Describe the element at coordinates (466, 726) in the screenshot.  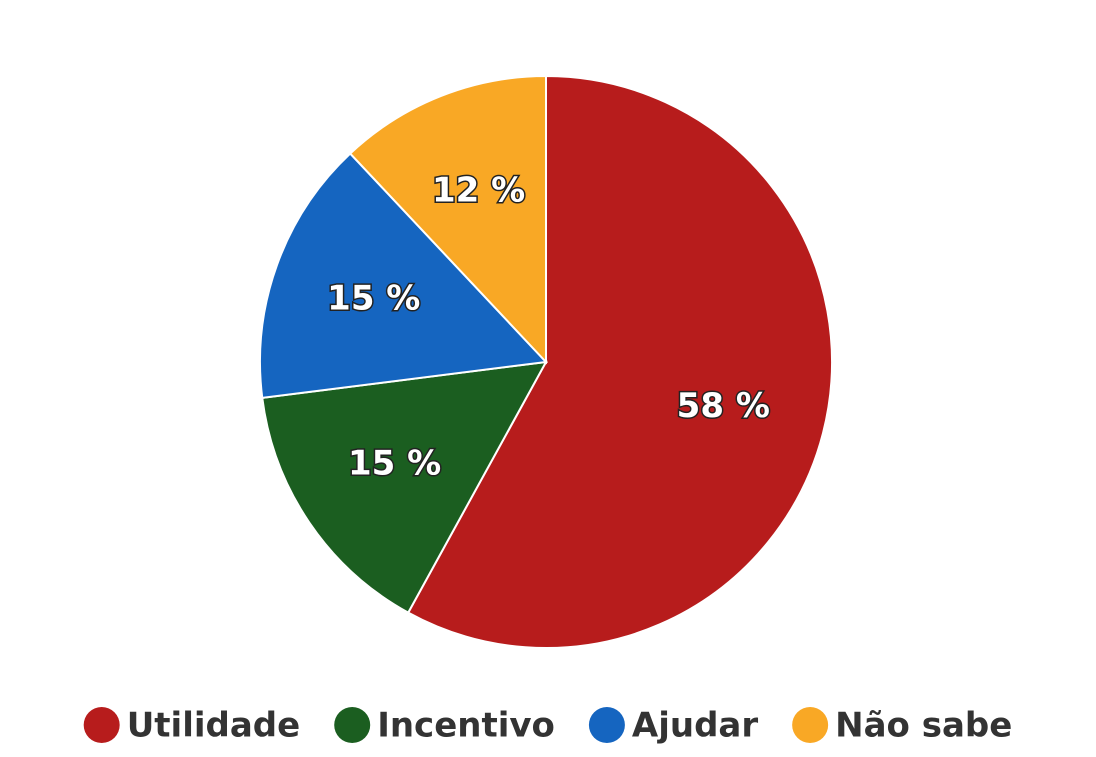
I see `legend-label: Incentivo` at that location.